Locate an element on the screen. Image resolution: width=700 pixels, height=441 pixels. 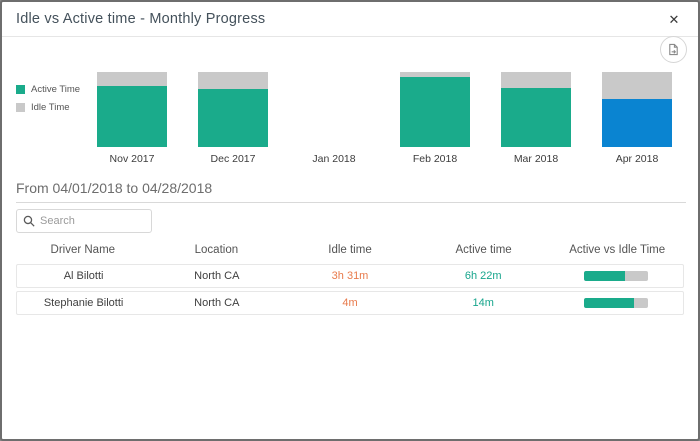
month-slot: Dec 2017 is located at coordinates (233, 118).